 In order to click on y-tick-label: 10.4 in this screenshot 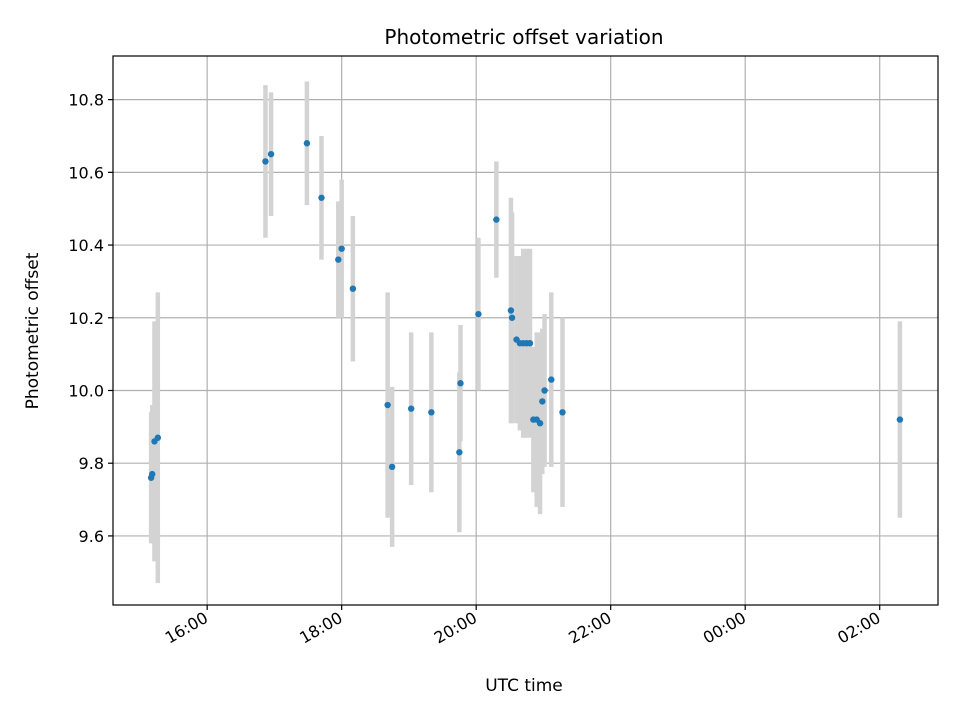, I will do `click(86, 245)`.